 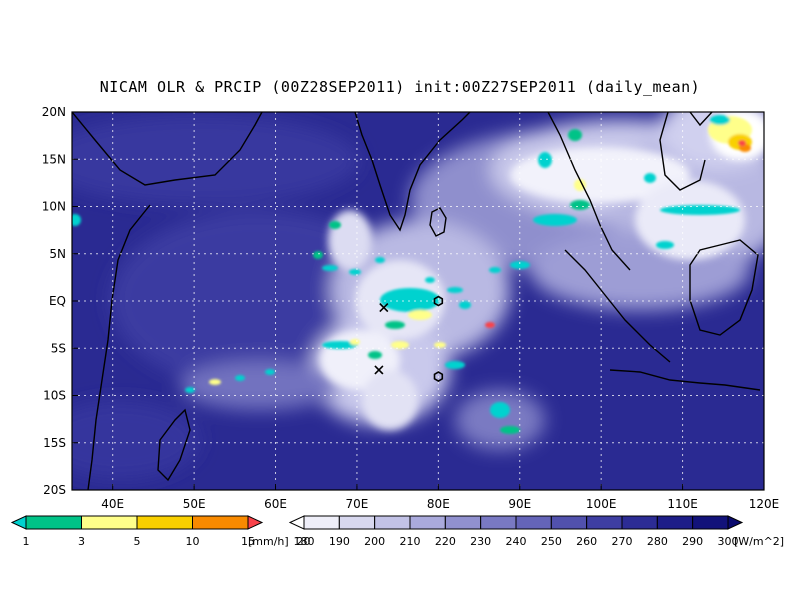 I want to click on lat-tick-label: EQ, so click(x=57, y=301).